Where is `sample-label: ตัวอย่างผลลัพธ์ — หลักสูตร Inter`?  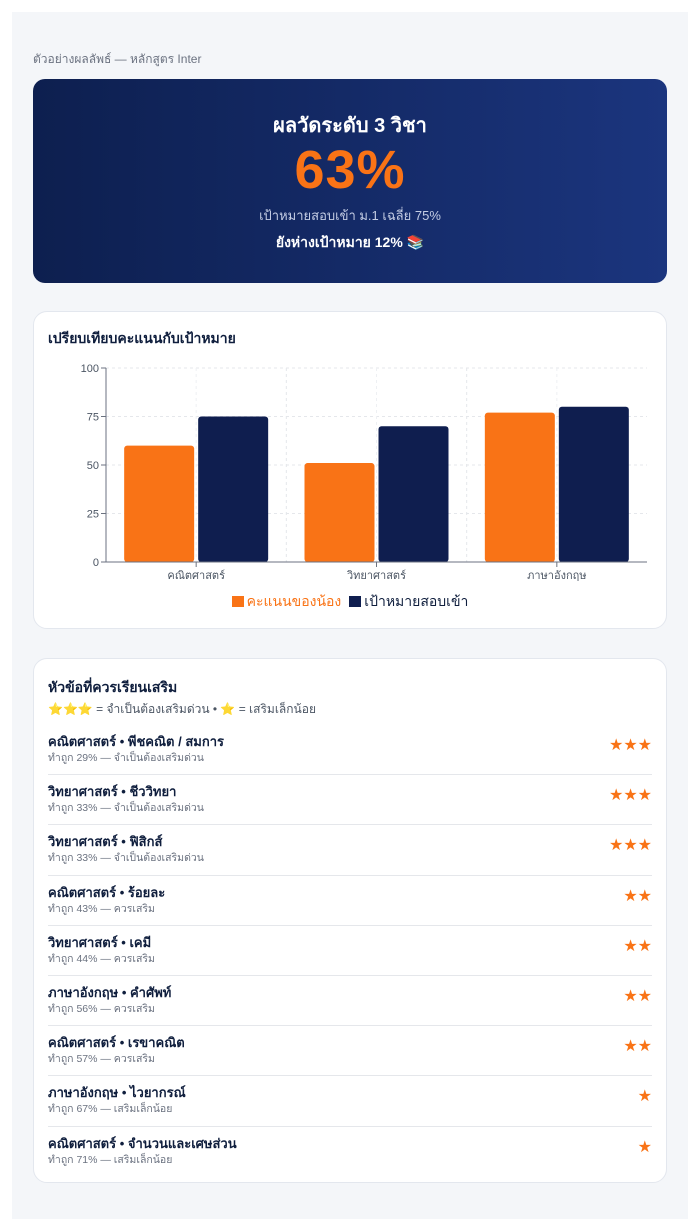
sample-label: ตัวอย่างผลลัพธ์ — หลักสูตร Inter is located at coordinates (117, 59).